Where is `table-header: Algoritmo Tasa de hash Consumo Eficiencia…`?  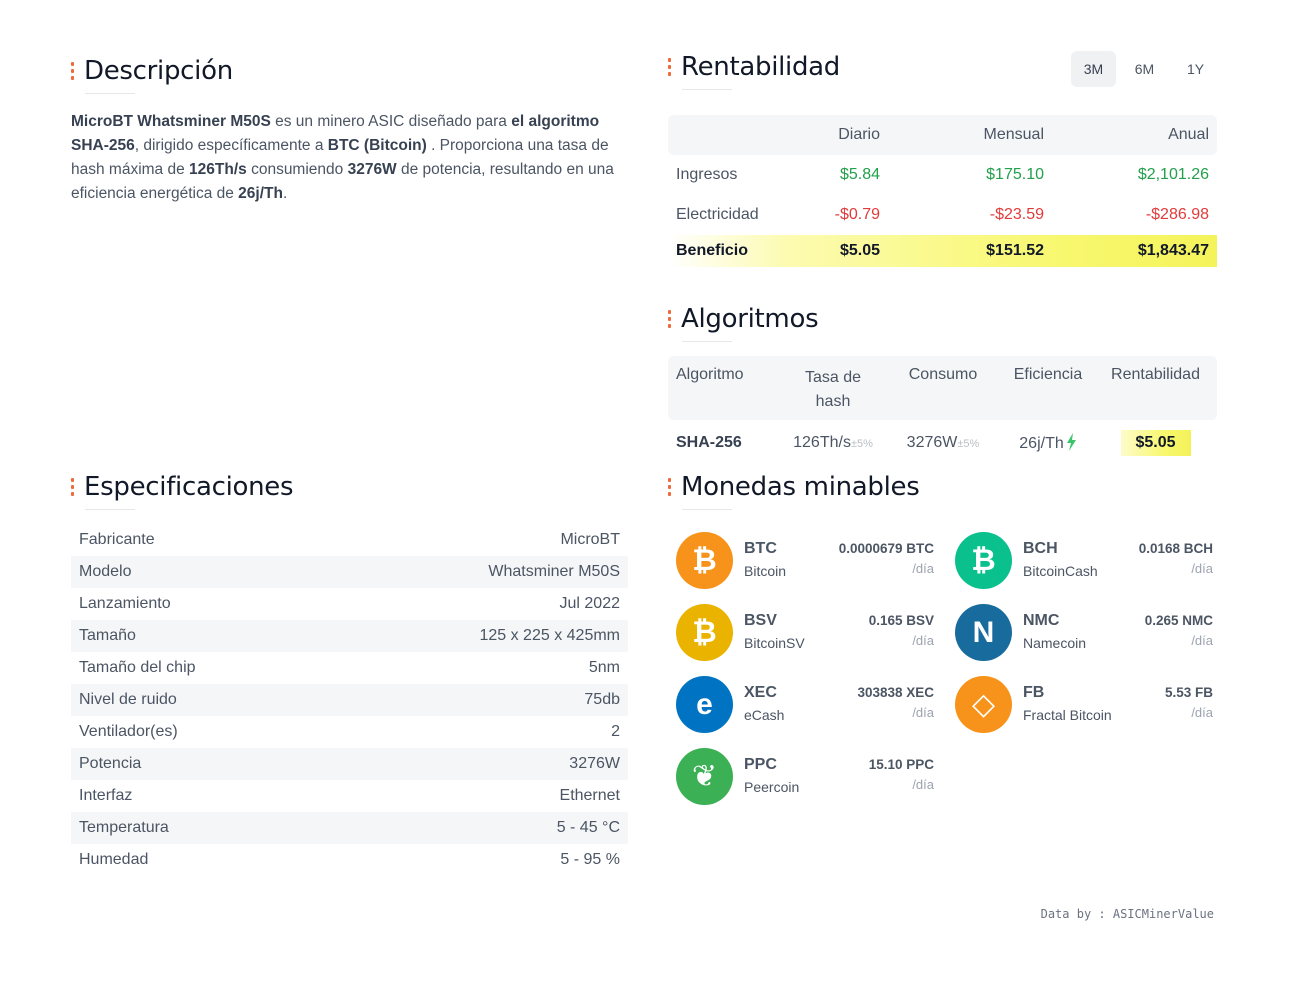 table-header: Algoritmo Tasa de hash Consumo Eficiencia… is located at coordinates (942, 388).